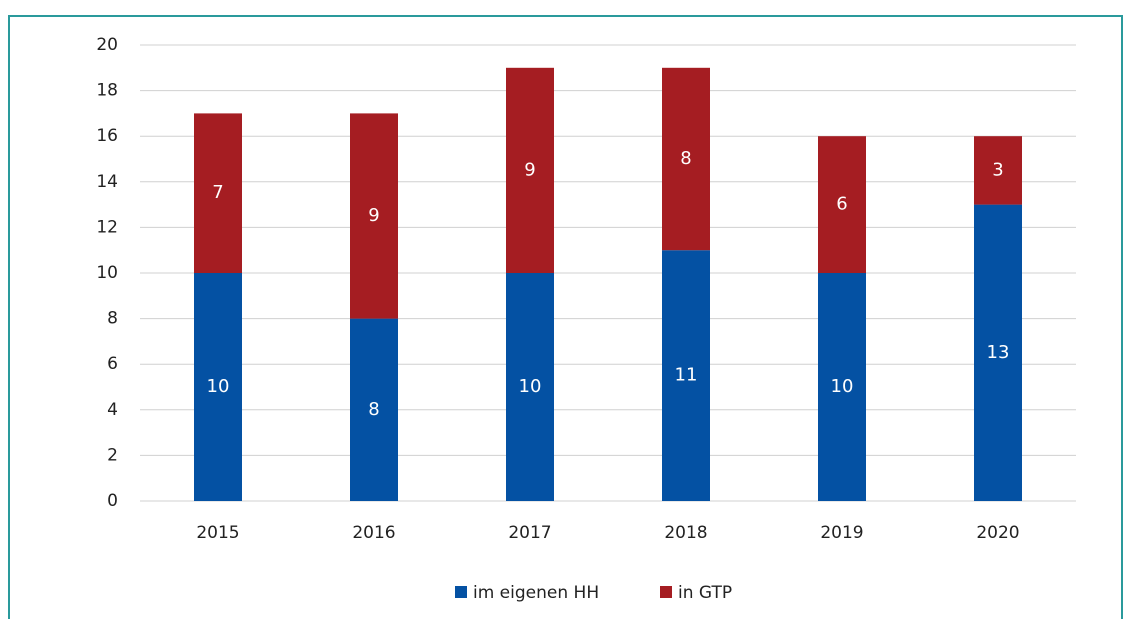 The height and width of the screenshot is (619, 1130). What do you see at coordinates (373, 533) in the screenshot?
I see `x-tick-label: 2016` at bounding box center [373, 533].